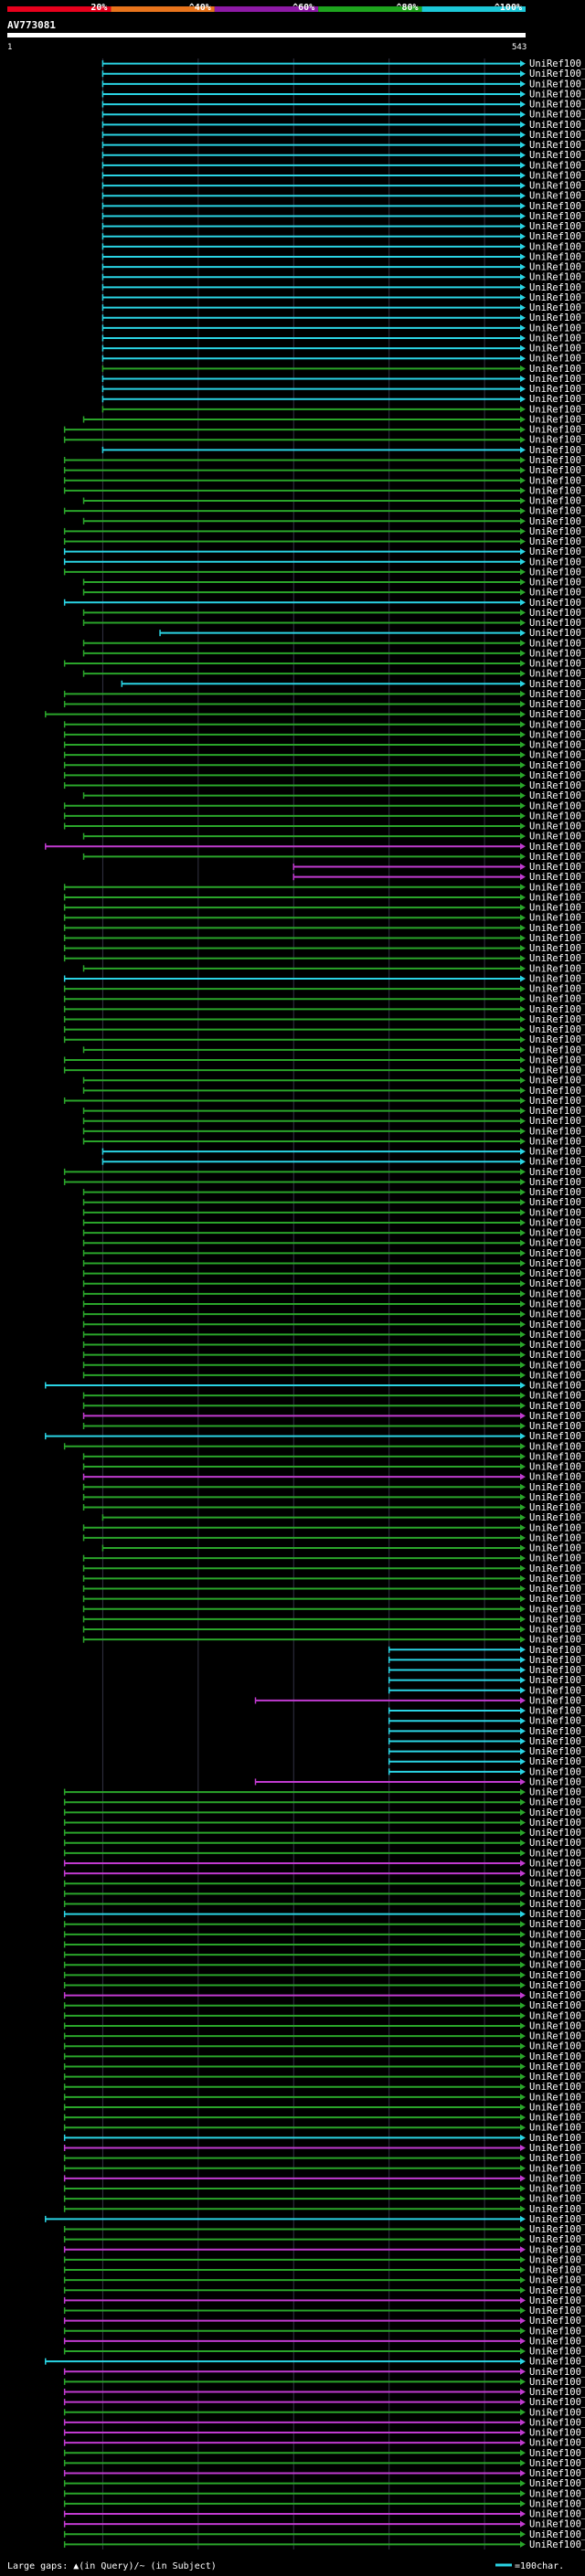  I want to click on hit-label: UniRef100_A4F077, so click(557, 989).